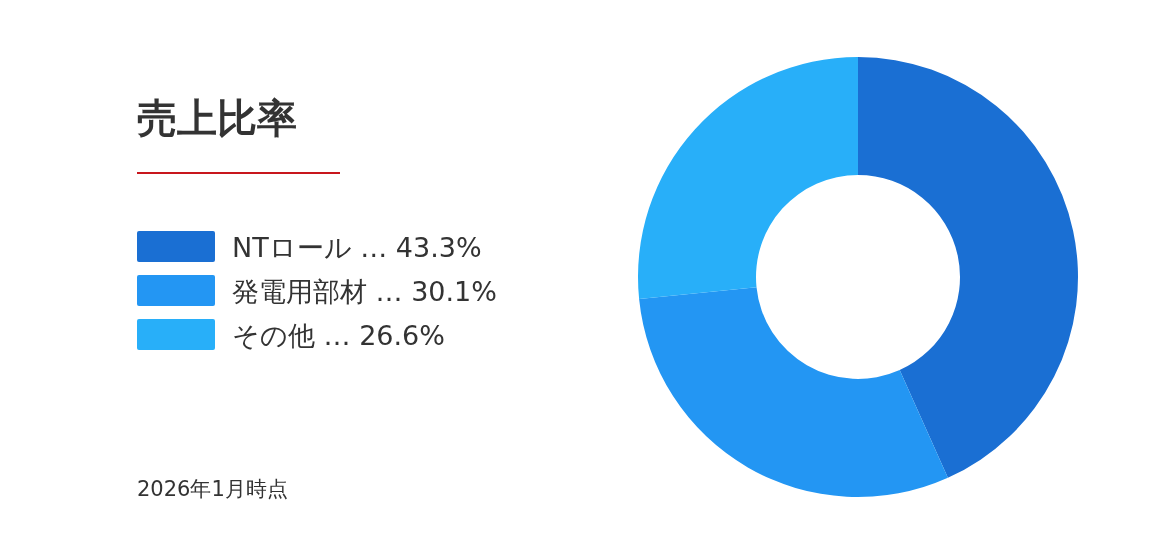 This screenshot has width=1174, height=556. What do you see at coordinates (212, 489) in the screenshot?
I see `text: 2026年1月時点` at bounding box center [212, 489].